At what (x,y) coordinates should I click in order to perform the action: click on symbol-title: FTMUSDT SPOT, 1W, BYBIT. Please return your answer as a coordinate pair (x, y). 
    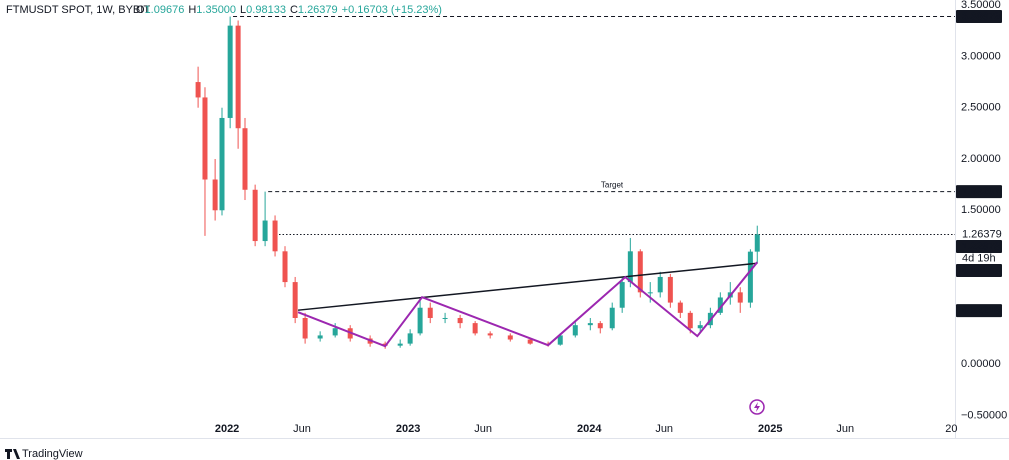
    Looking at the image, I should click on (78, 10).